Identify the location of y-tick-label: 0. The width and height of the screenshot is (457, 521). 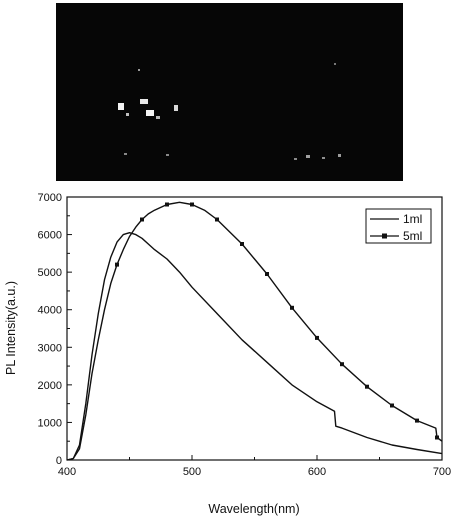
(59, 461).